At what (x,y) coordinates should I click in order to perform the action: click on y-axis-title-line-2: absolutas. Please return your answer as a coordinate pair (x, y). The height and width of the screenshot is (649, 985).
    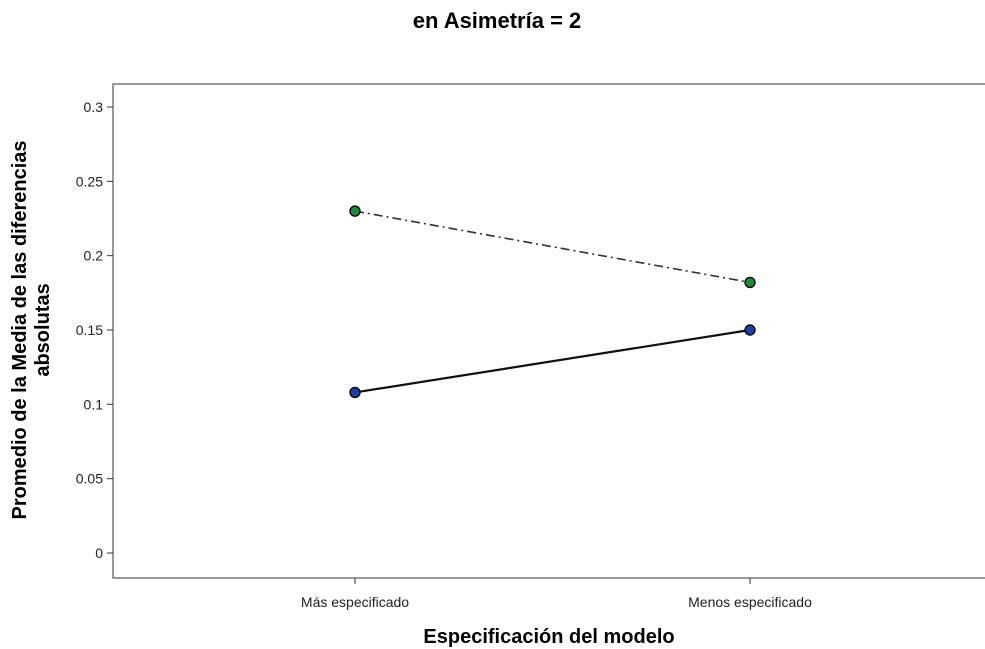
    Looking at the image, I should click on (43, 329).